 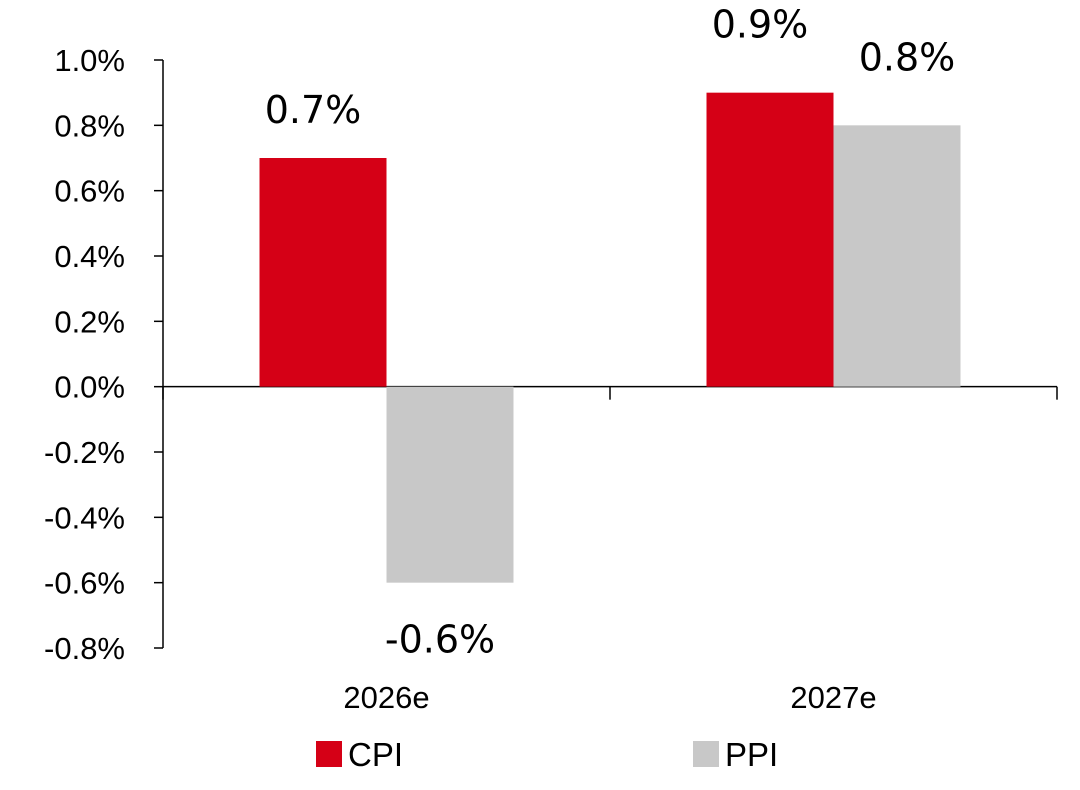 I want to click on bar-ppi-2027e, so click(x=897, y=256).